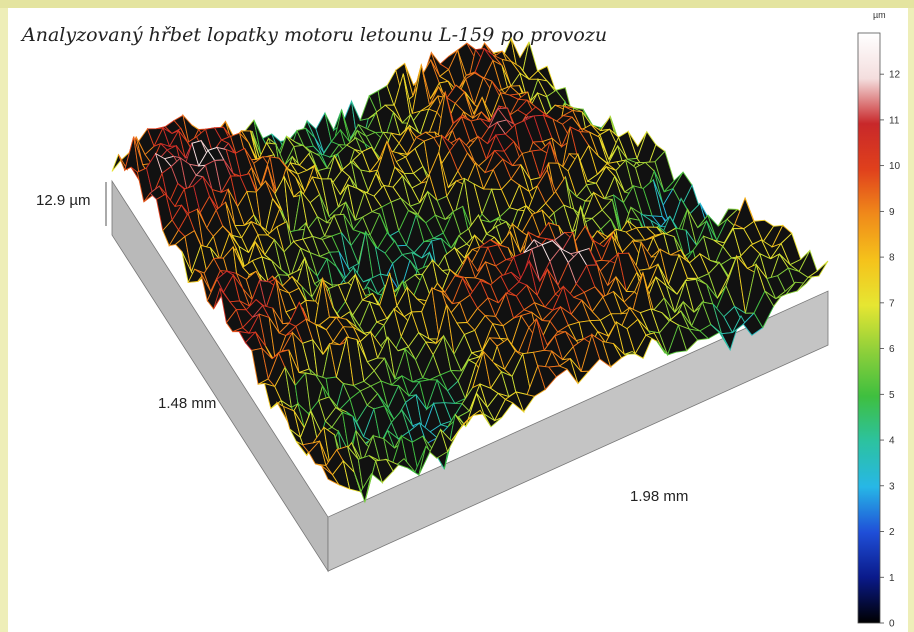 The image size is (914, 632). Describe the element at coordinates (892, 258) in the screenshot. I see `colorbar-tick-label: 8` at that location.